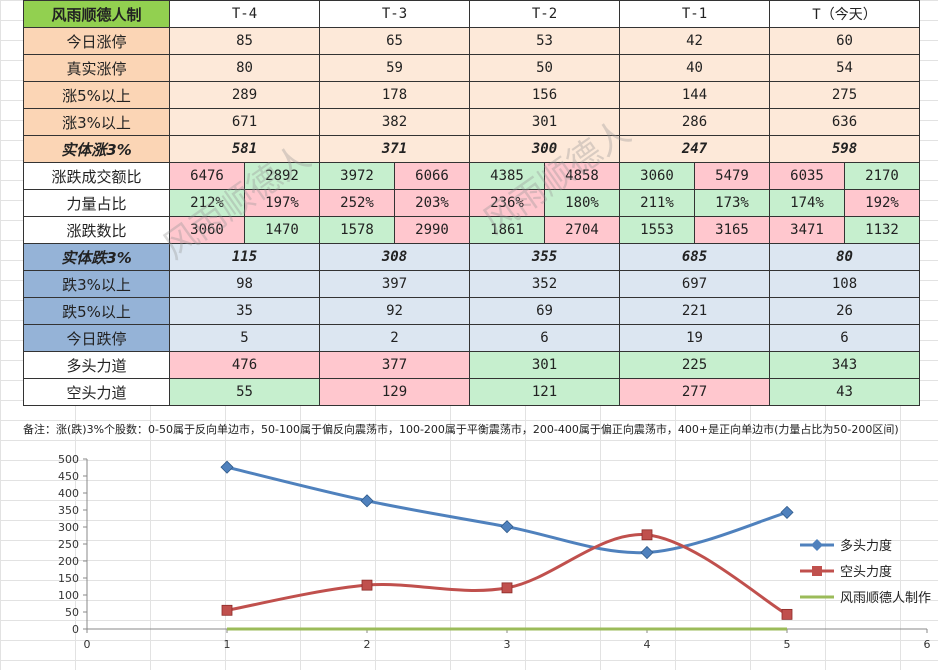 The image size is (938, 670). Describe the element at coordinates (882, 176) in the screenshot. I see `cell: 2170` at that location.